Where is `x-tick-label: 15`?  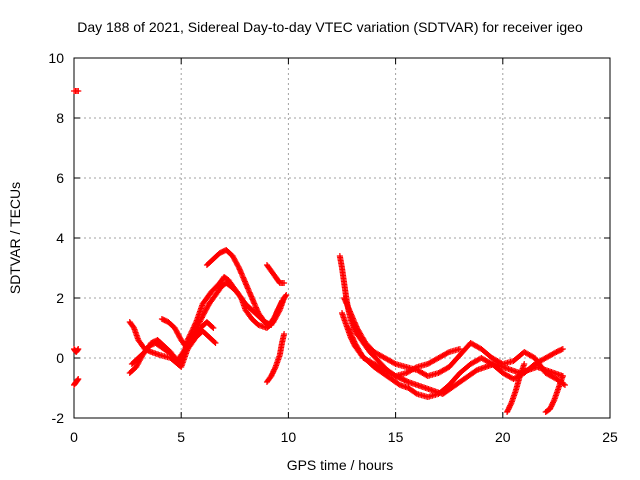
x-tick-label: 15 is located at coordinates (396, 437).